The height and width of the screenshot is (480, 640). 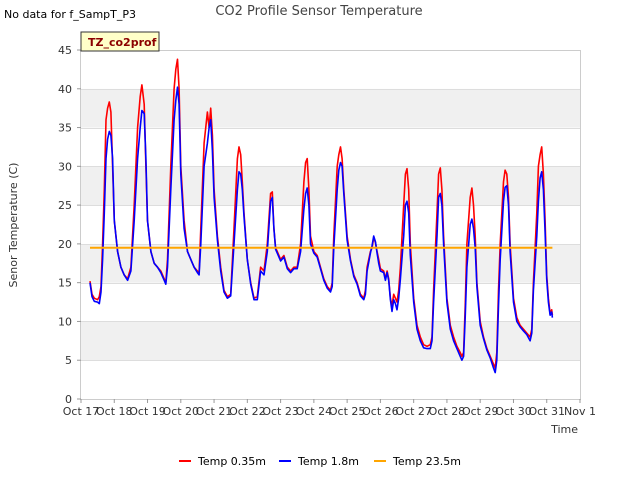 What do you see at coordinates (513, 411) in the screenshot?
I see `x-tick-label: Oct 30` at bounding box center [513, 411].